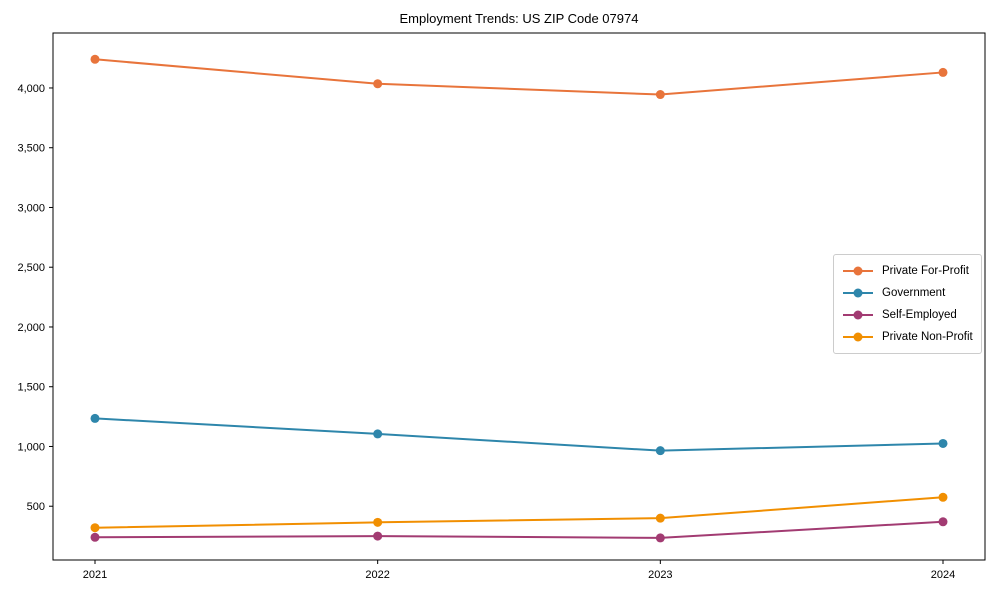 This screenshot has height=600, width=1000. I want to click on data-point-private-for-profit-2024, so click(943, 72).